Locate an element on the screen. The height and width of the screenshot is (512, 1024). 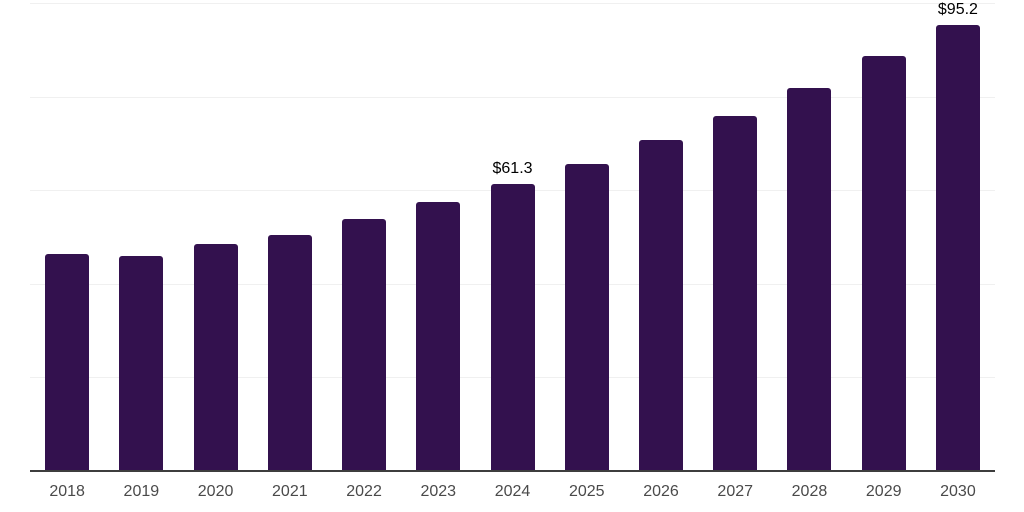
x-tick-label-2018: 2018 is located at coordinates (67, 491).